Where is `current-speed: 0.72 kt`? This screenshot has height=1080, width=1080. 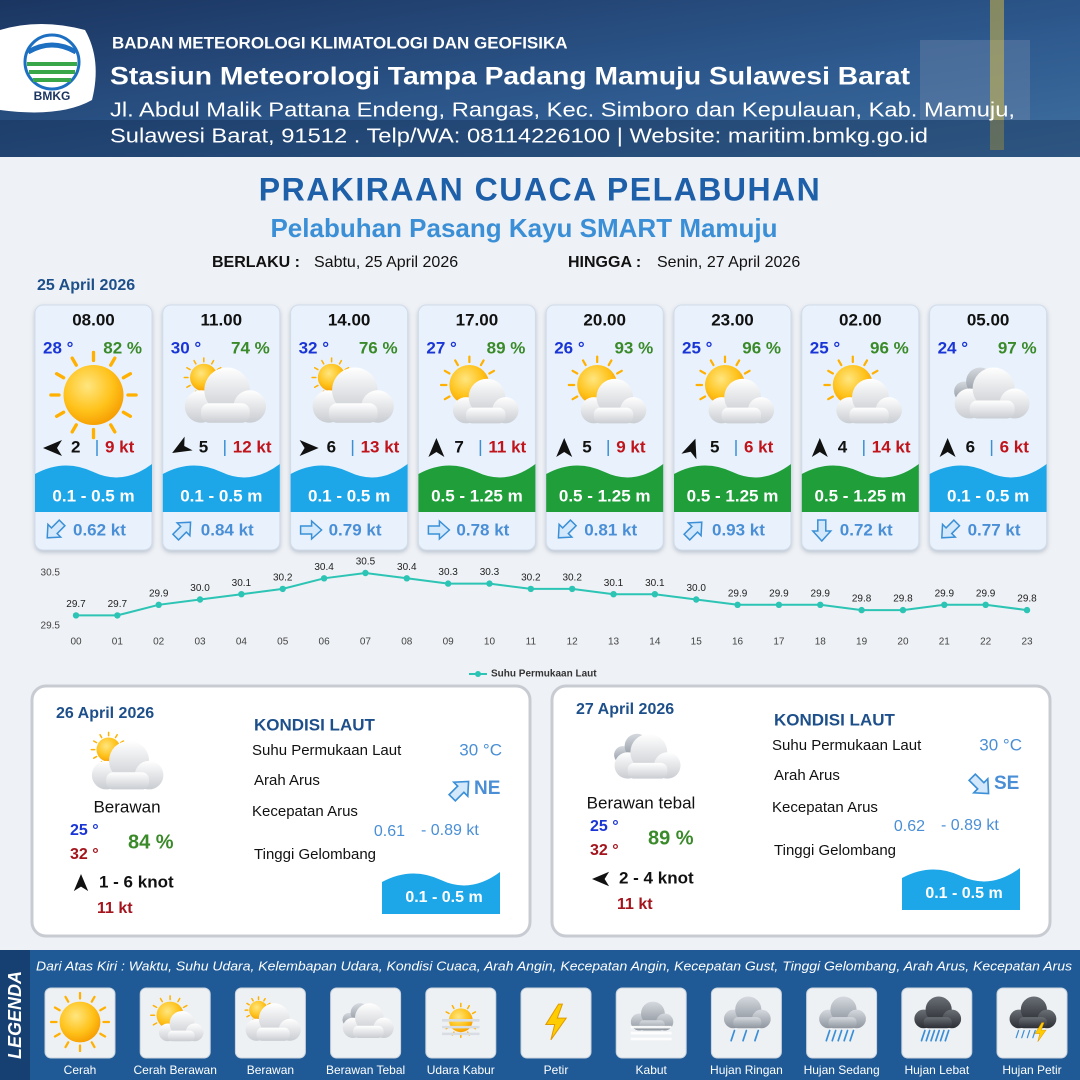 current-speed: 0.72 kt is located at coordinates (866, 529).